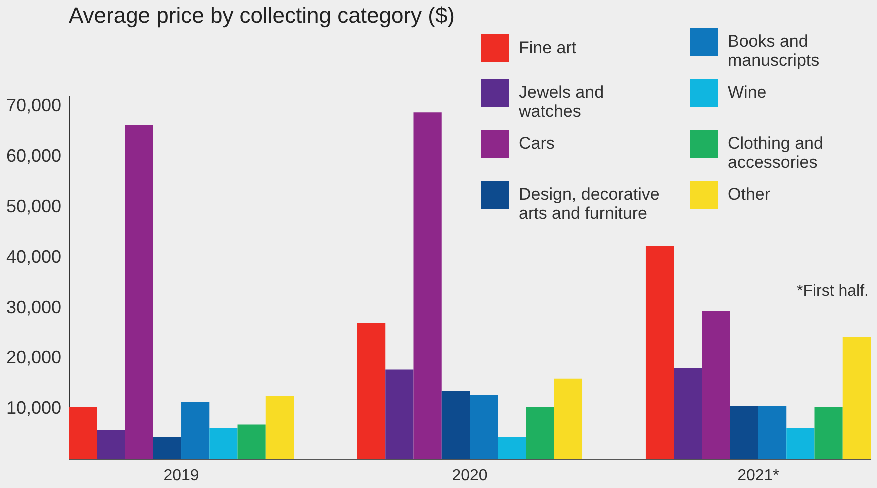 This screenshot has width=877, height=488. I want to click on legend-label: Jewels and watches, so click(561, 102).